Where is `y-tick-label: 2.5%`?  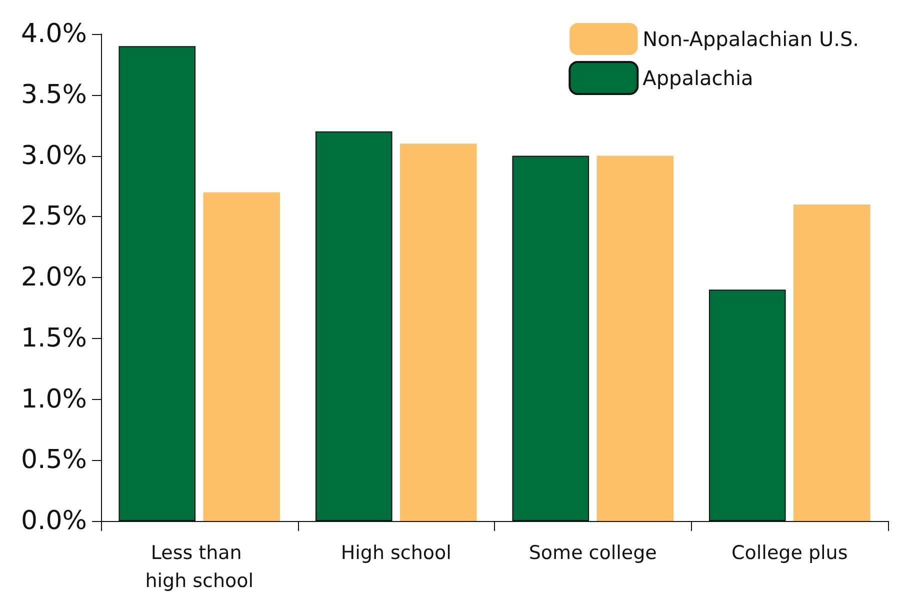 y-tick-label: 2.5% is located at coordinates (53, 217).